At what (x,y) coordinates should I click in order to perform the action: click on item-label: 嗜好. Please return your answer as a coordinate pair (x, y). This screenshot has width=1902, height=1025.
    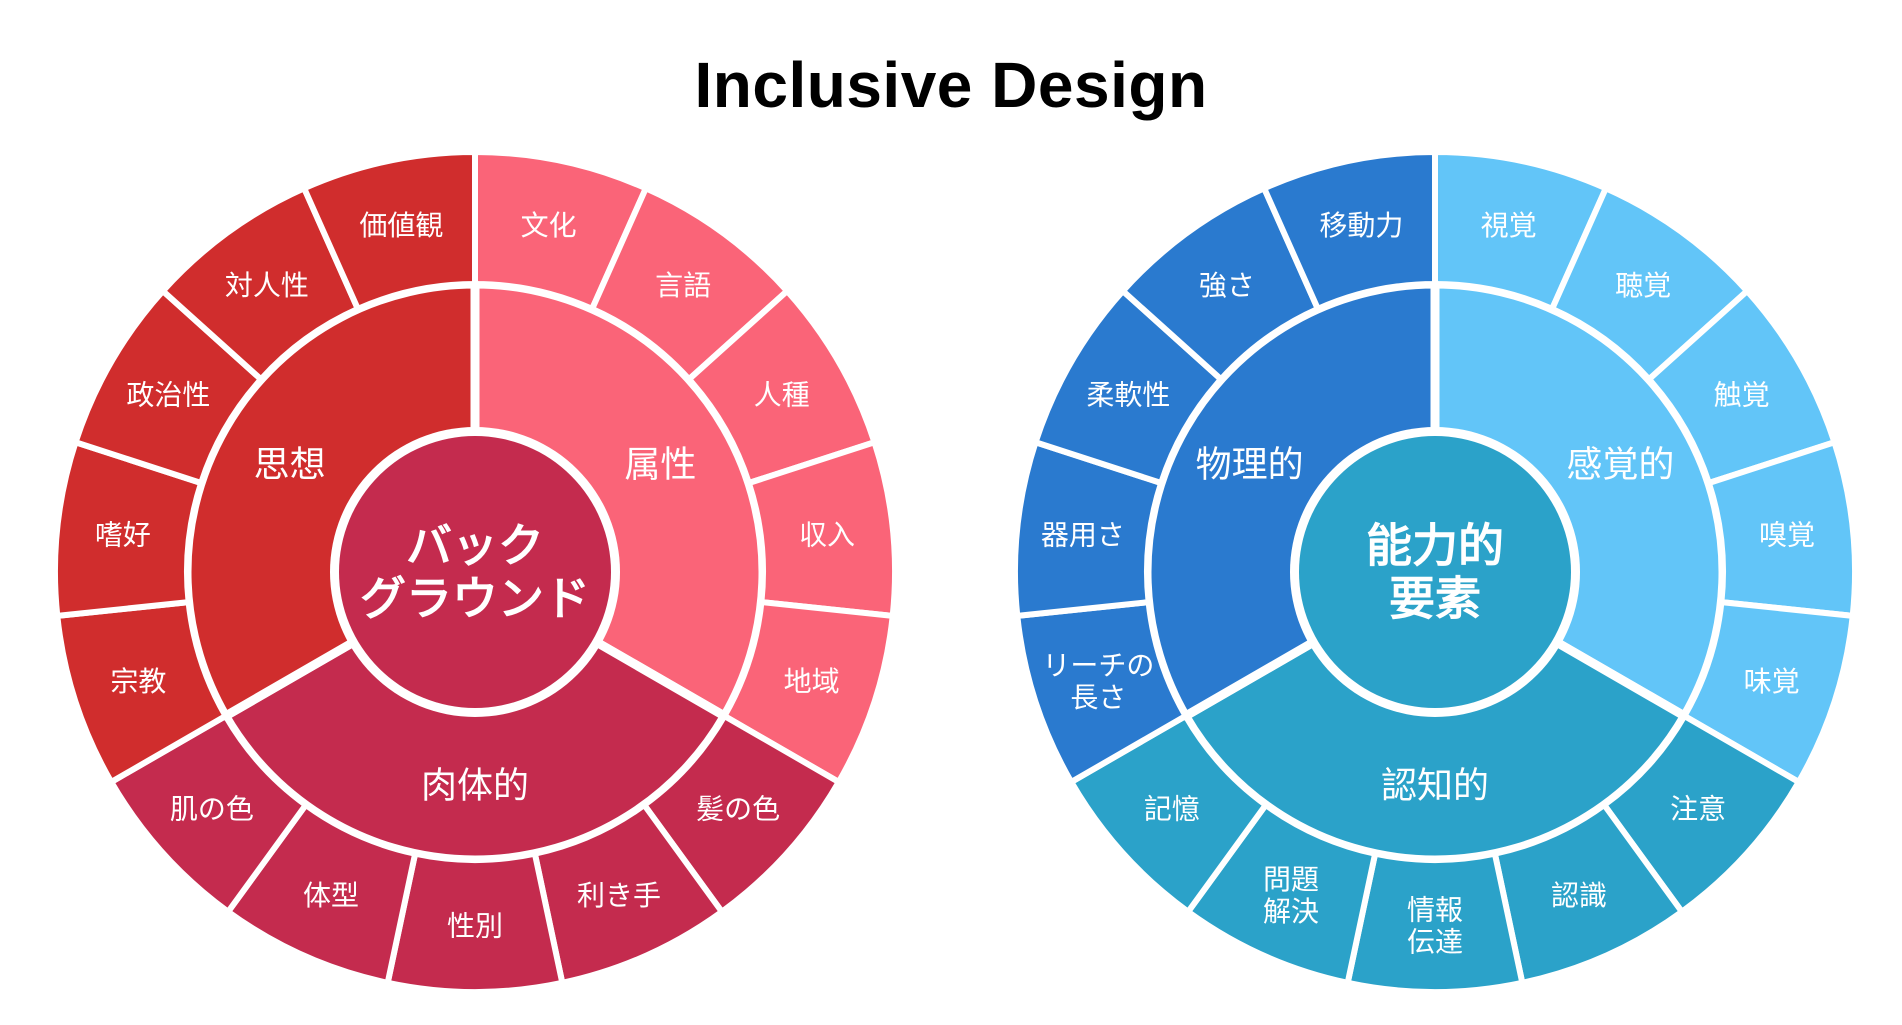
    Looking at the image, I should click on (123, 534).